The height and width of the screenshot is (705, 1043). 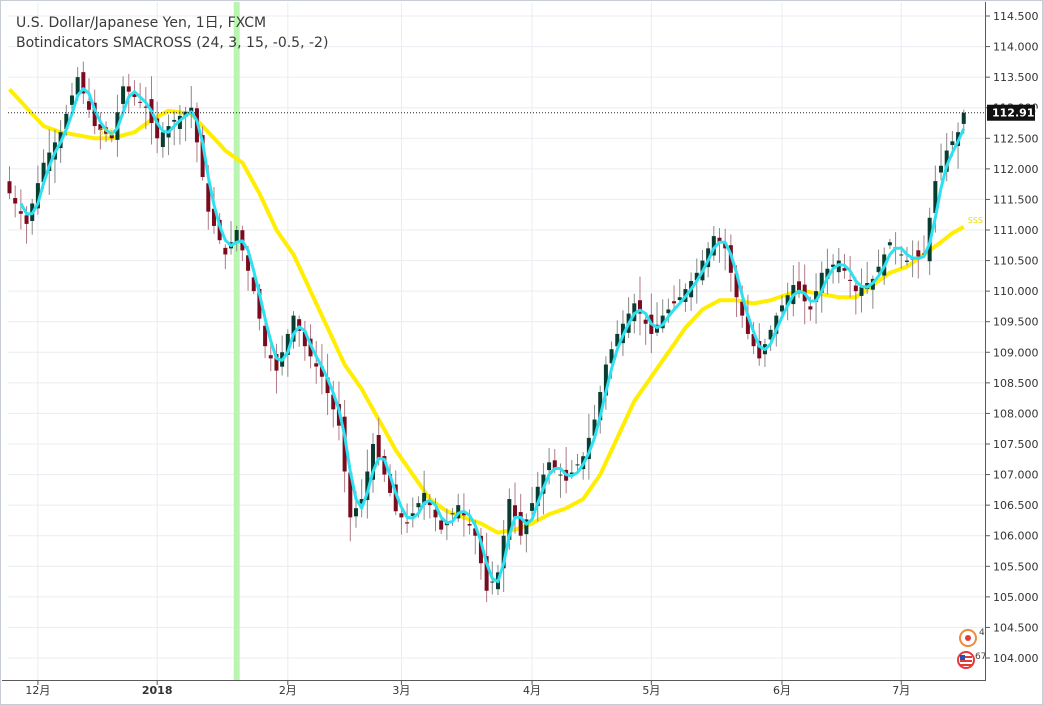 What do you see at coordinates (1016, 413) in the screenshot?
I see `y-tick-label: 108.000` at bounding box center [1016, 413].